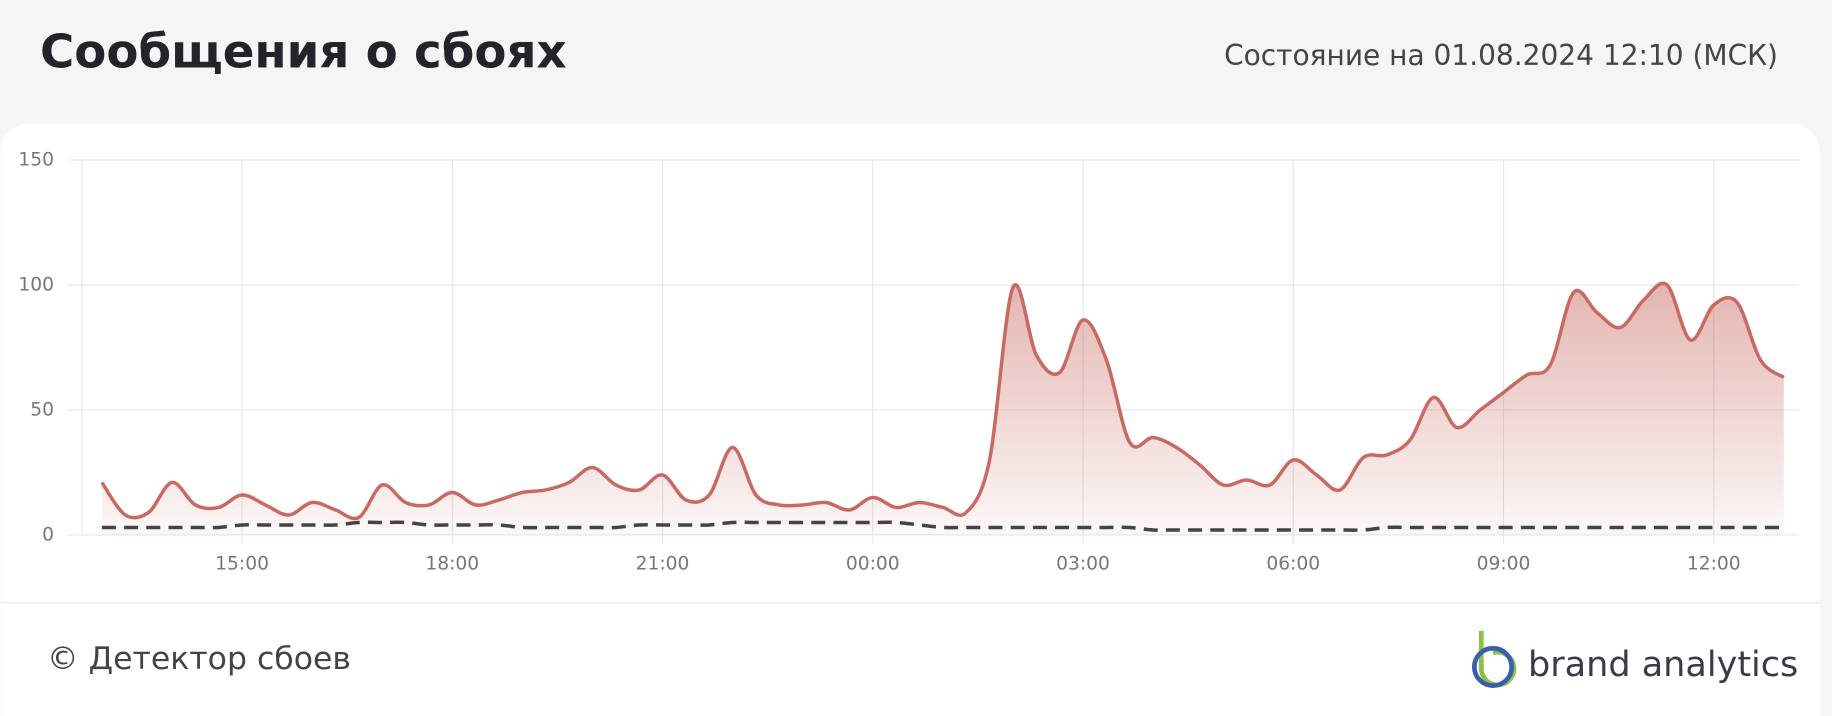 This screenshot has height=716, width=1832. What do you see at coordinates (36, 284) in the screenshot?
I see `y-tick-label: 100` at bounding box center [36, 284].